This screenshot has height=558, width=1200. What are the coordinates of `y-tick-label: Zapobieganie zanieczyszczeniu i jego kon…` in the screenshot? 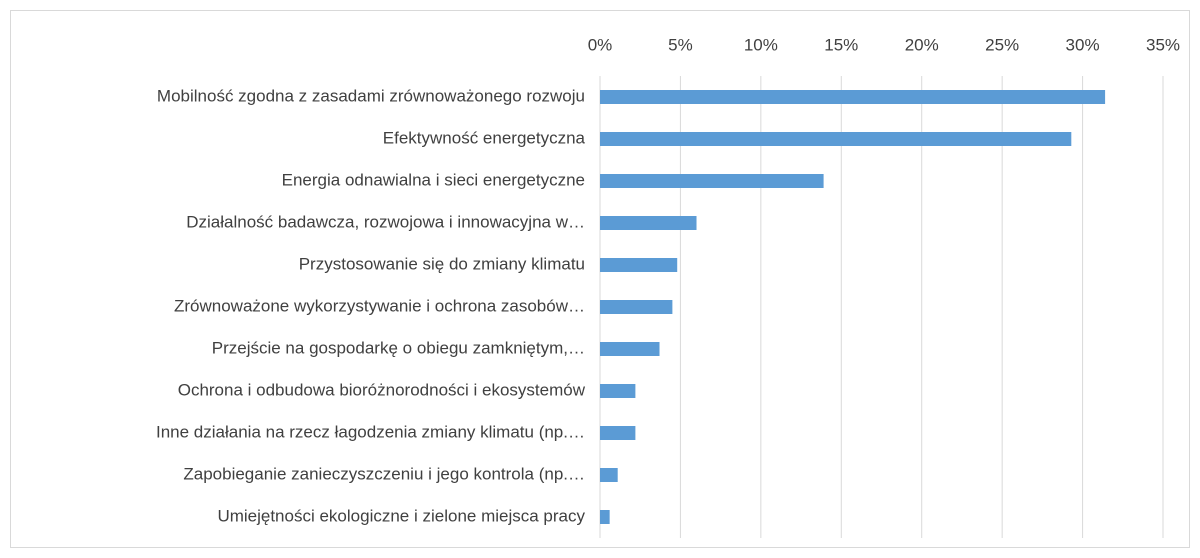 It's located at (384, 473).